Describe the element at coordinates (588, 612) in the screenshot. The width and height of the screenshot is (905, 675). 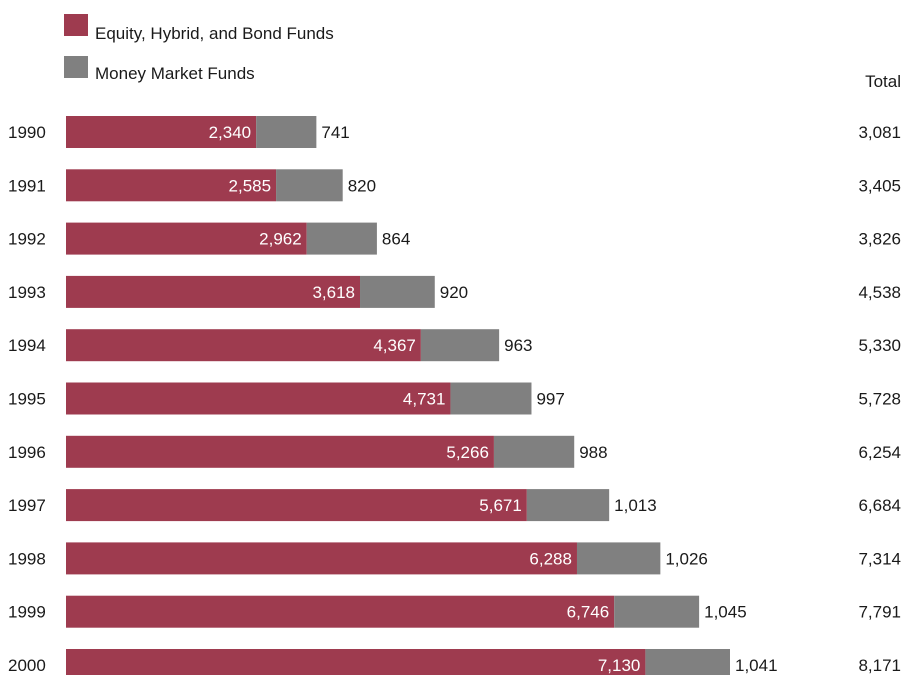
I see `value-label-equity-1999: 6,746` at that location.